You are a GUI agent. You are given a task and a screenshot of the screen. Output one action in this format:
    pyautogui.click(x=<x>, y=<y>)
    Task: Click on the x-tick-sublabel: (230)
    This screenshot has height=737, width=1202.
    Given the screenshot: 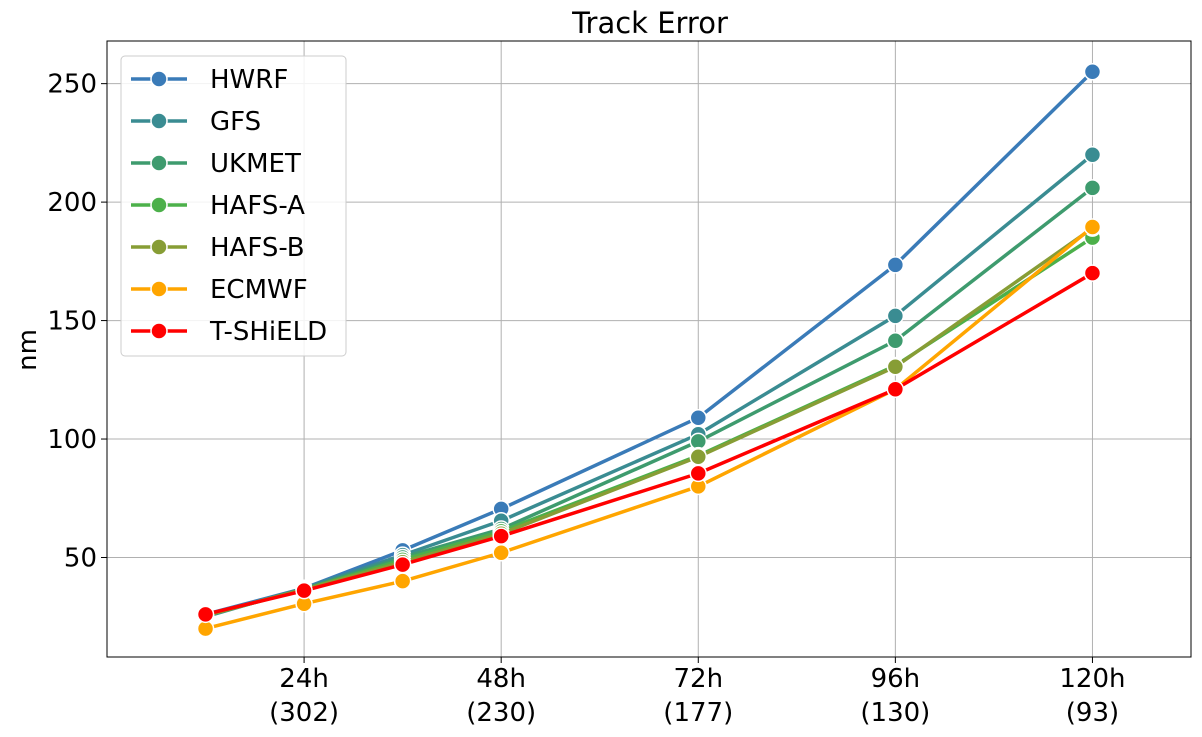 What is the action you would take?
    pyautogui.click(x=501, y=713)
    